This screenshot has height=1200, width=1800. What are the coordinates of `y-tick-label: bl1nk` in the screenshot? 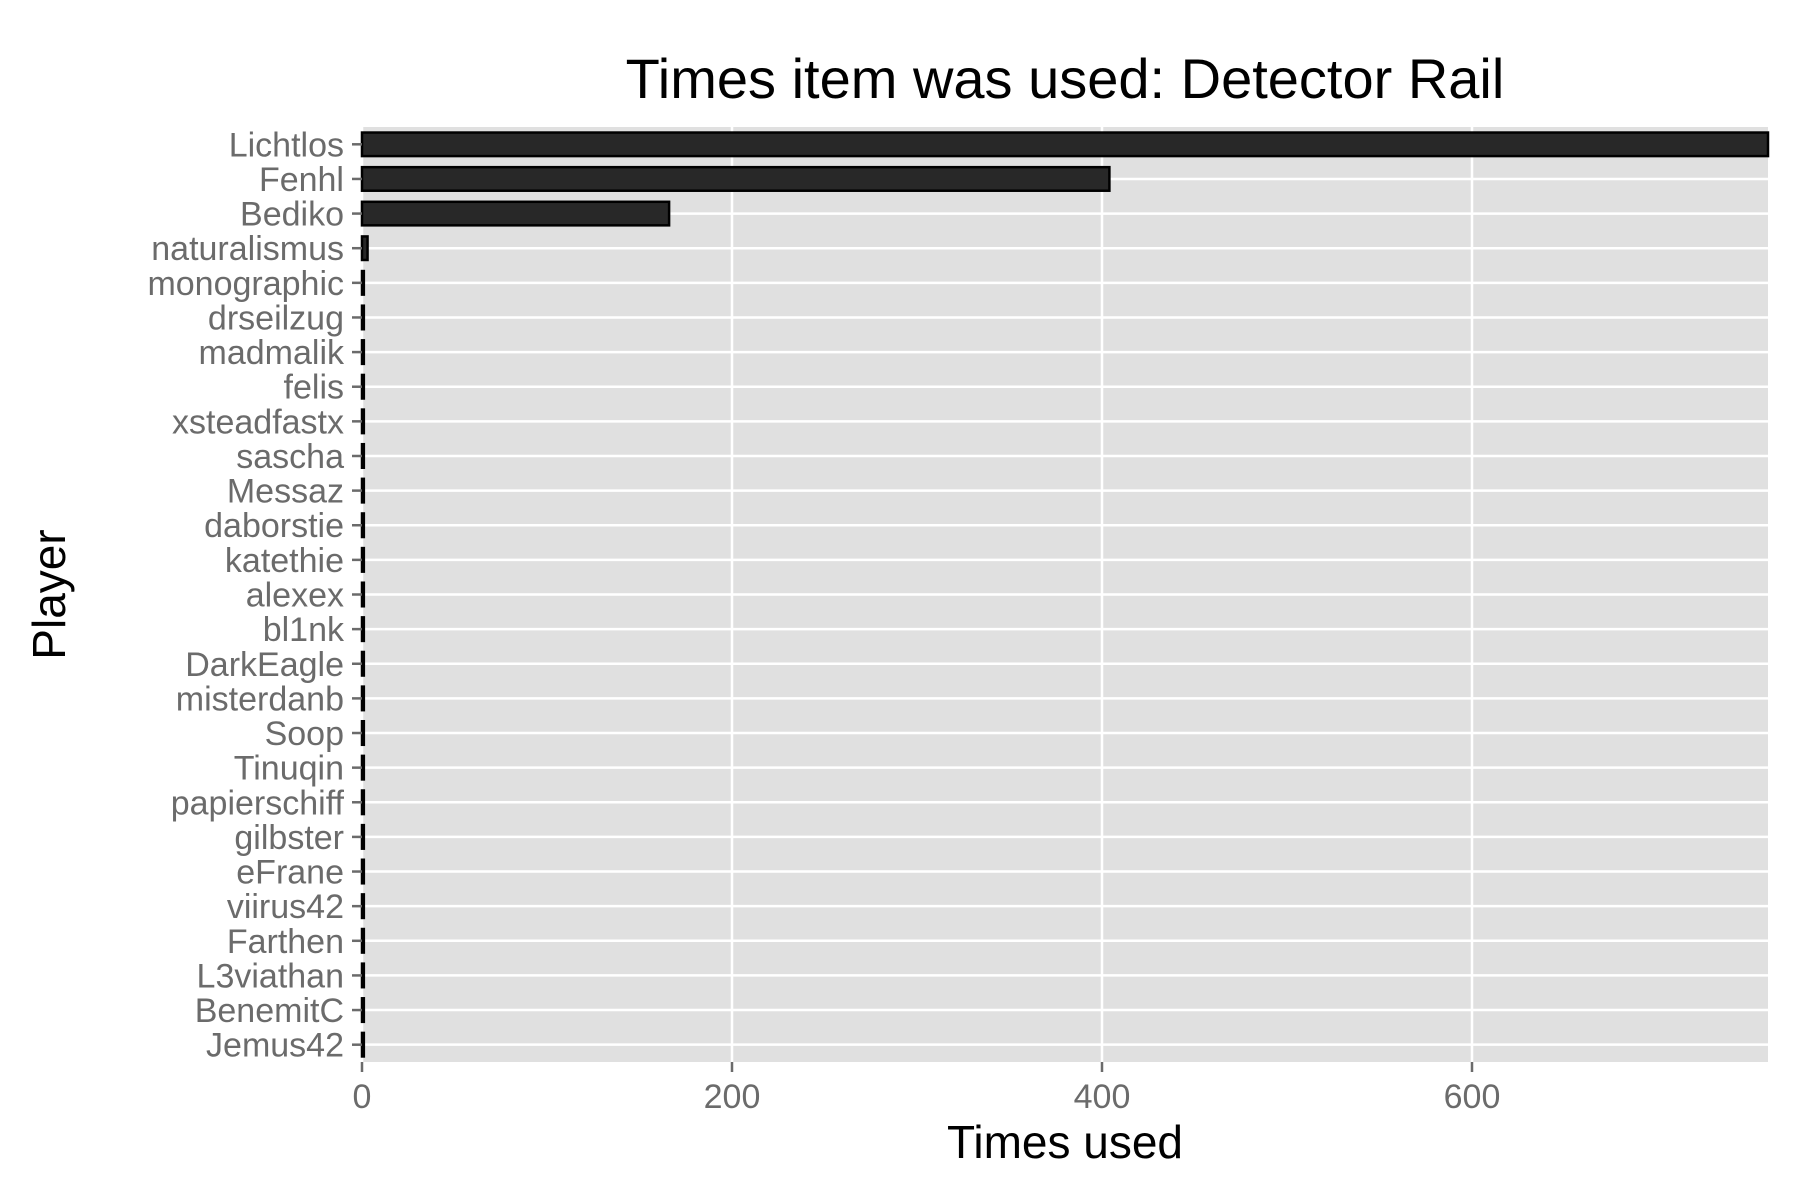 It's located at (304, 630).